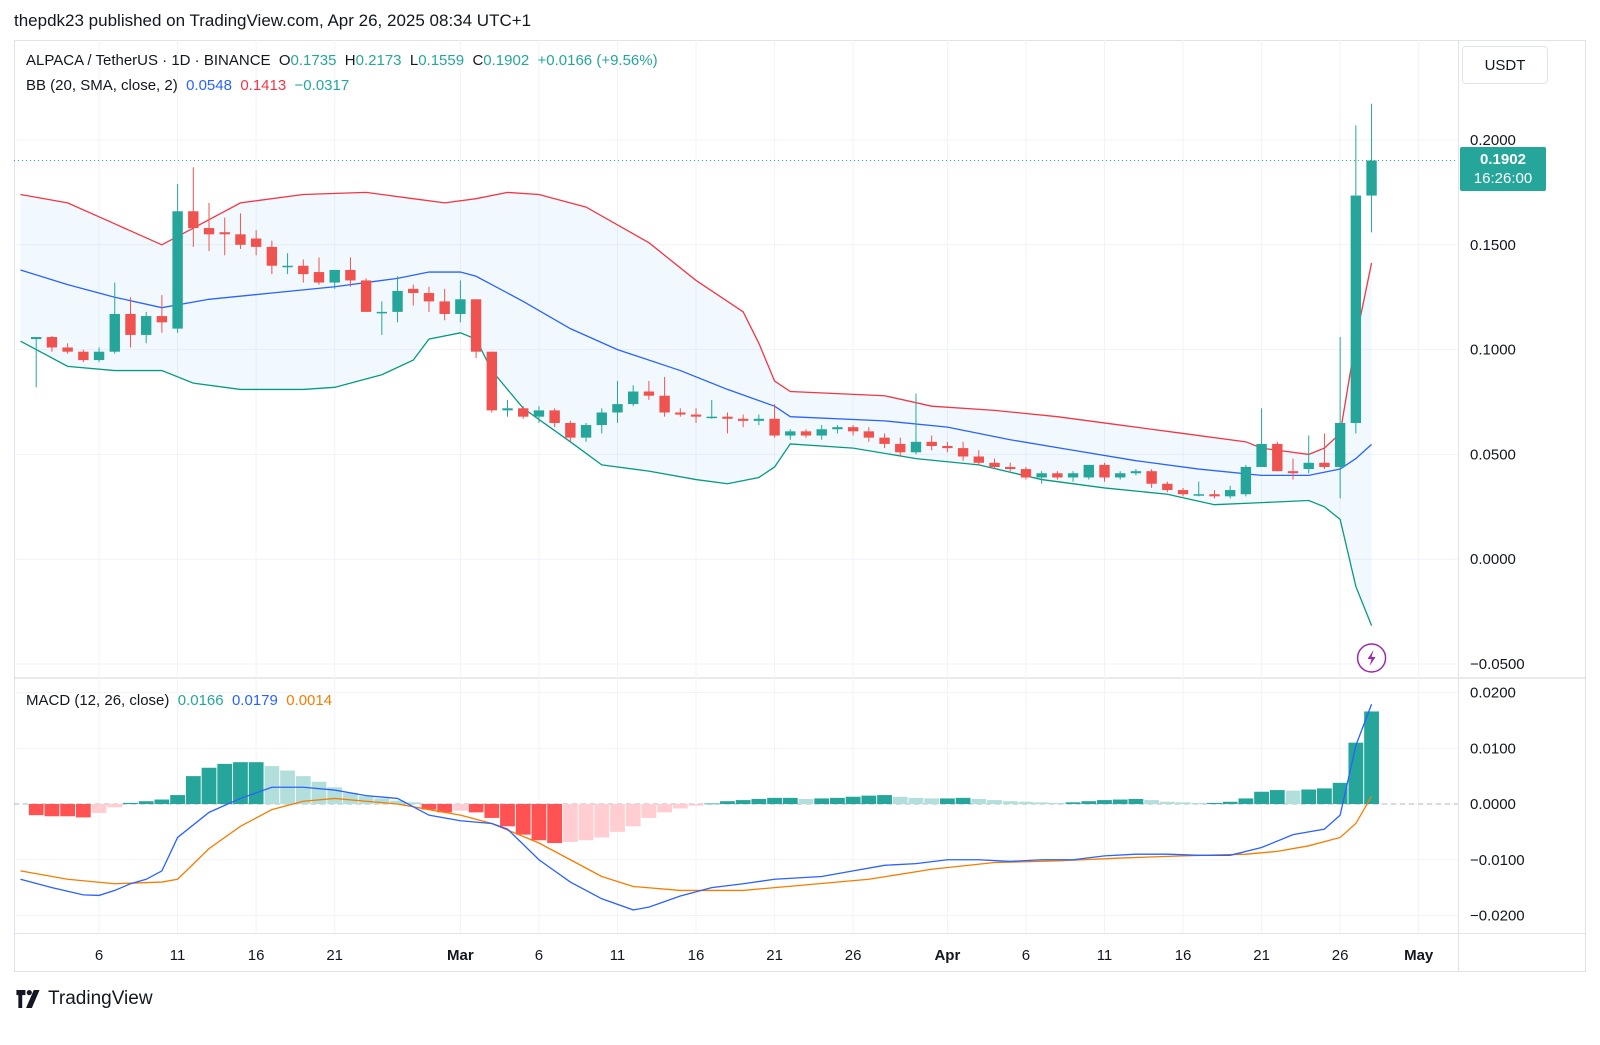 The height and width of the screenshot is (1045, 1600). What do you see at coordinates (100, 998) in the screenshot?
I see `brand-name: TradingView` at bounding box center [100, 998].